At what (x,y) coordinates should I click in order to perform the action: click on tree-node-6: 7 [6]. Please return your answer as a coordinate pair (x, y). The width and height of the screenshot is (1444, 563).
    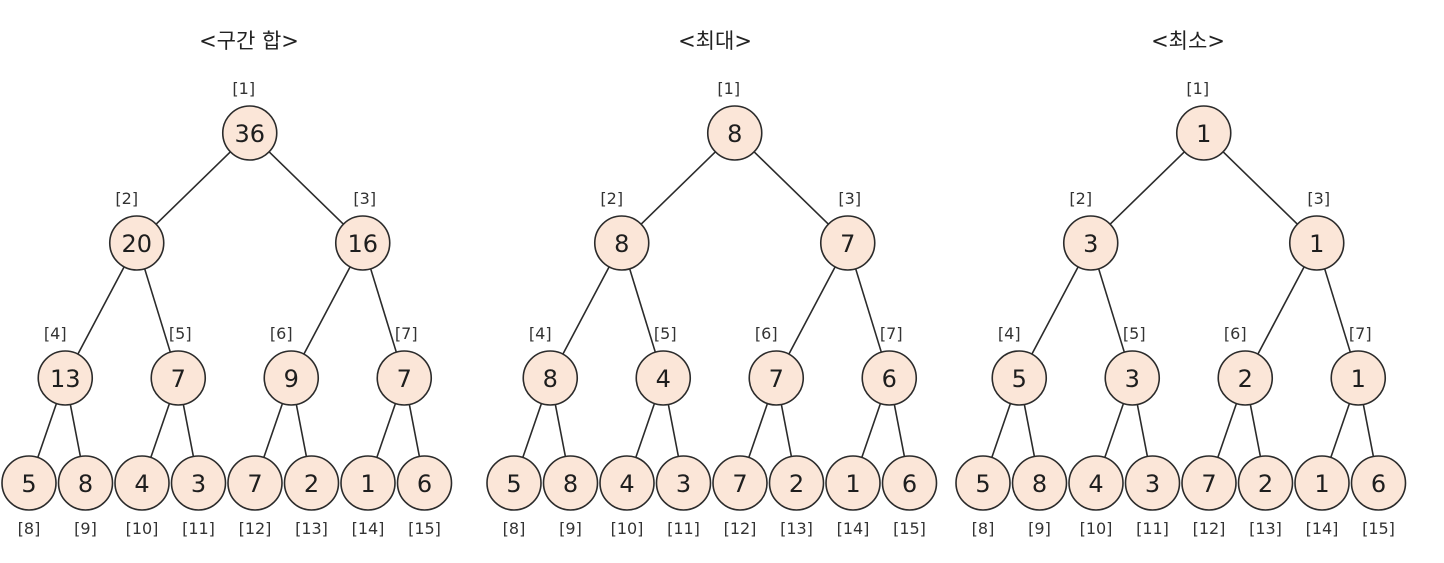
    Looking at the image, I should click on (776, 365).